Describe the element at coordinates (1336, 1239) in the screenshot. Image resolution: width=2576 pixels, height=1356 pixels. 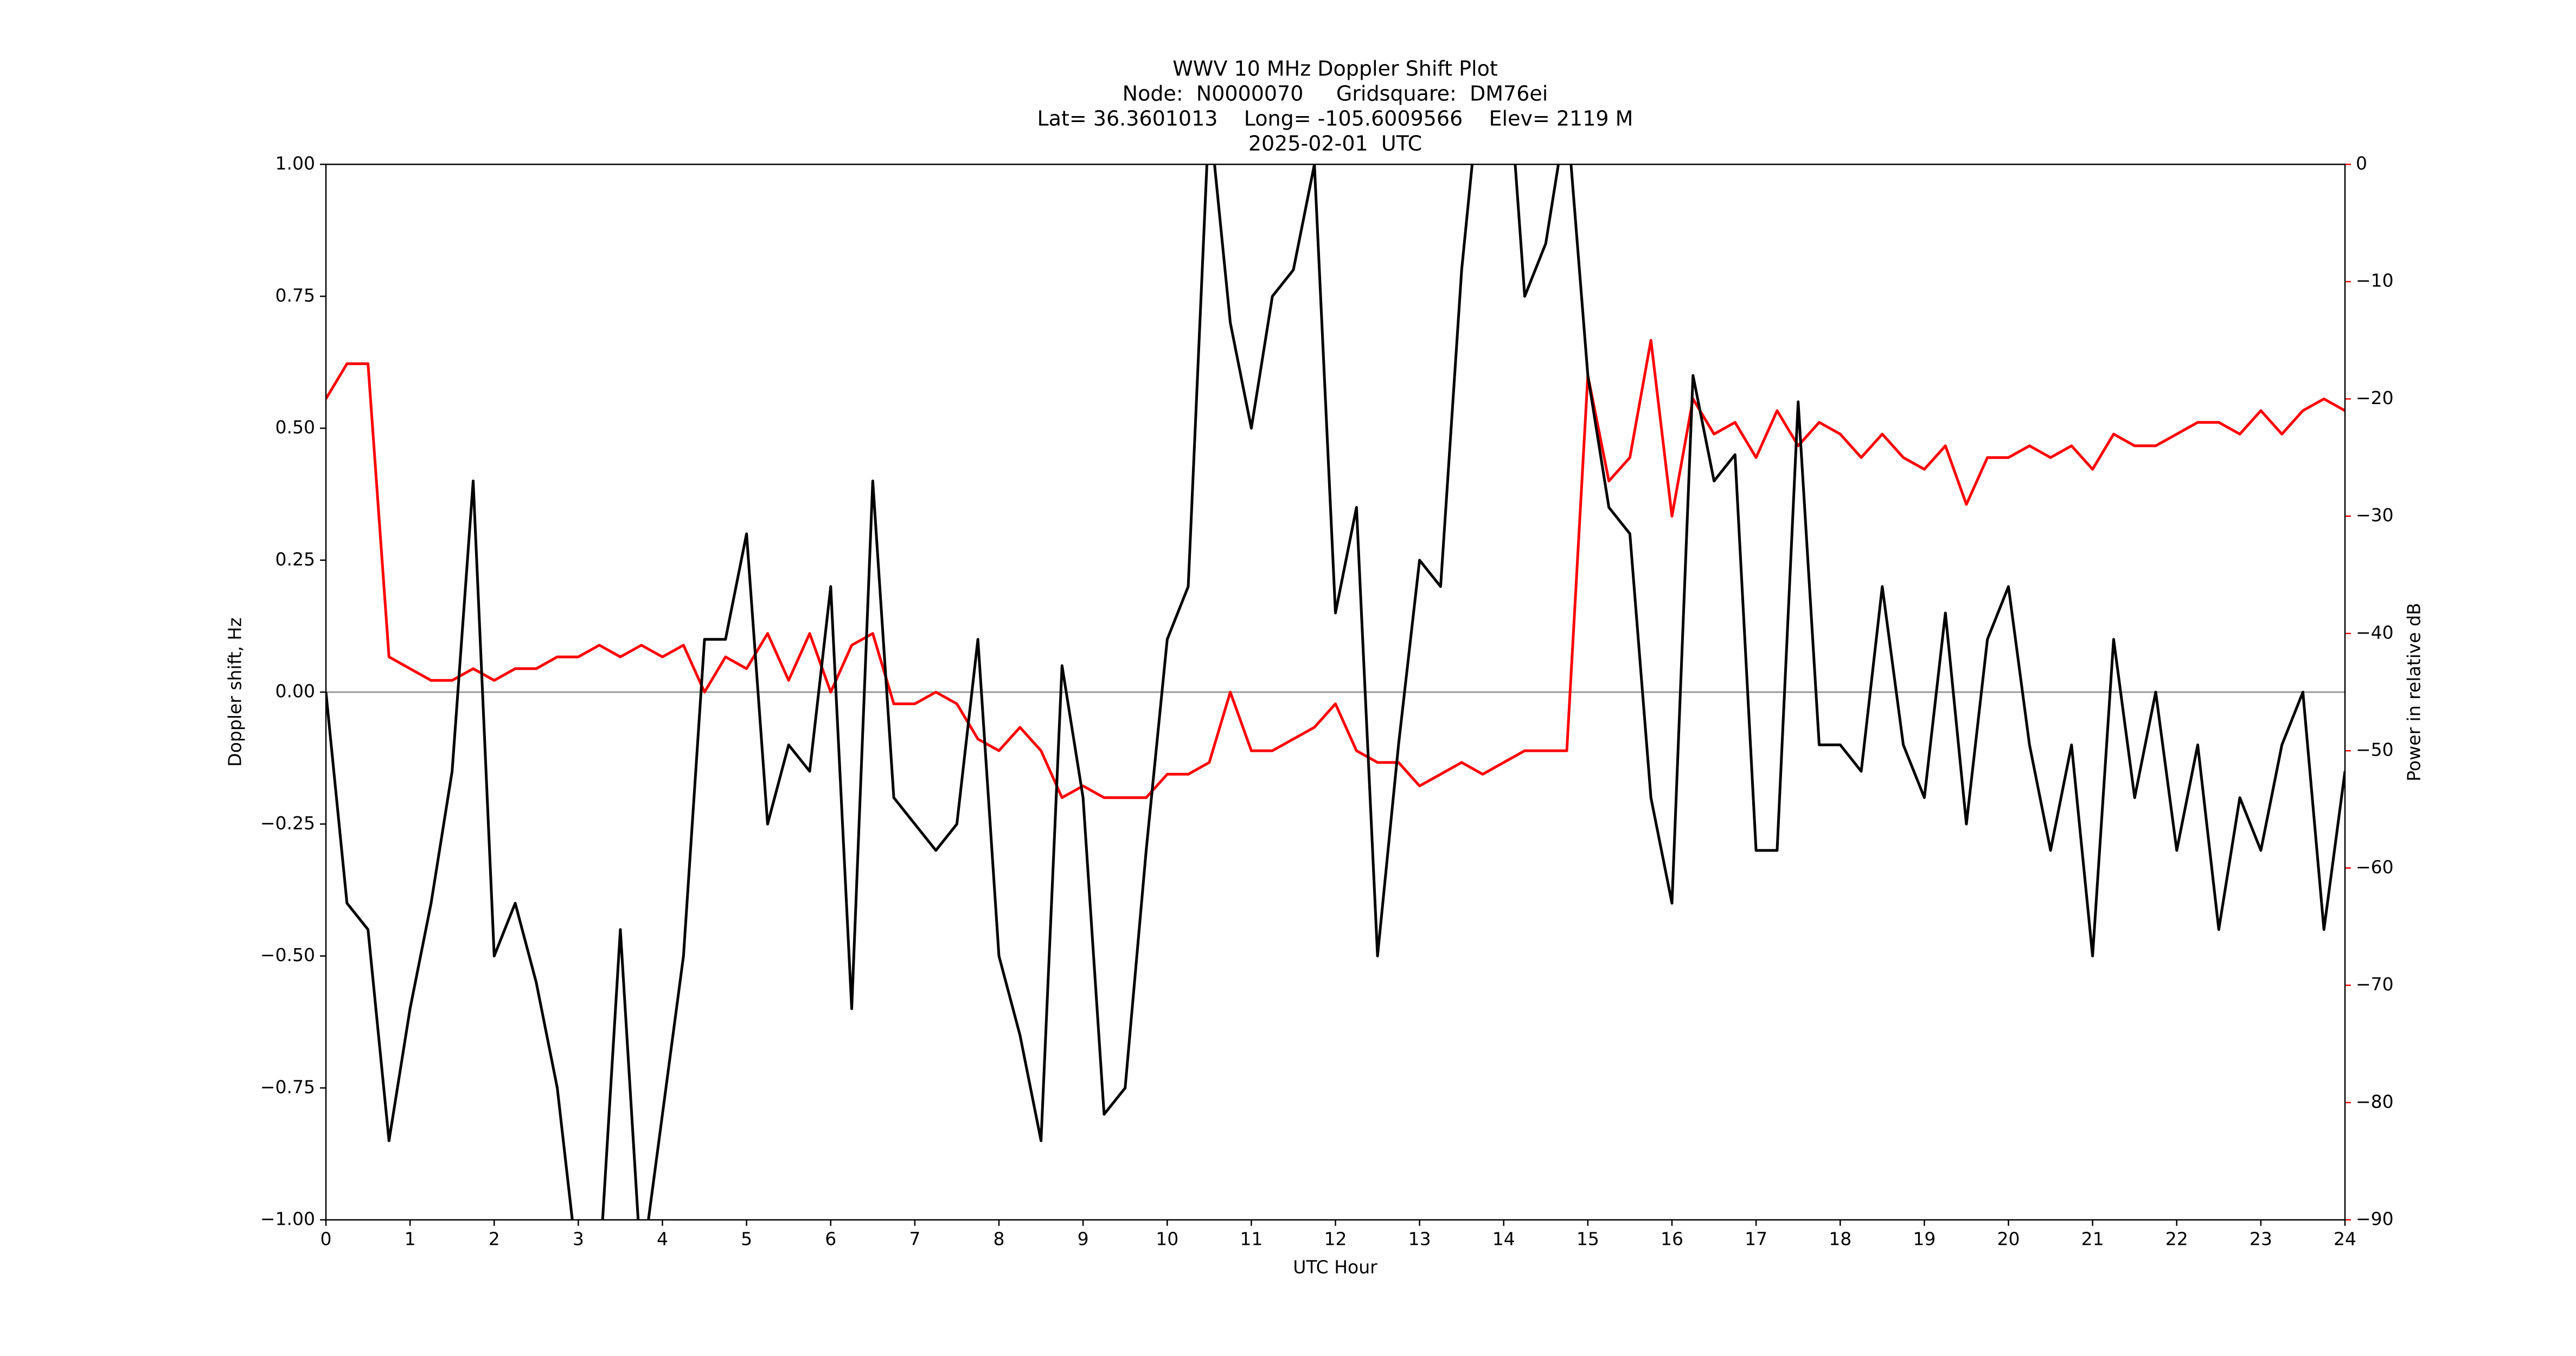
I see `x-tick-label: 12` at that location.